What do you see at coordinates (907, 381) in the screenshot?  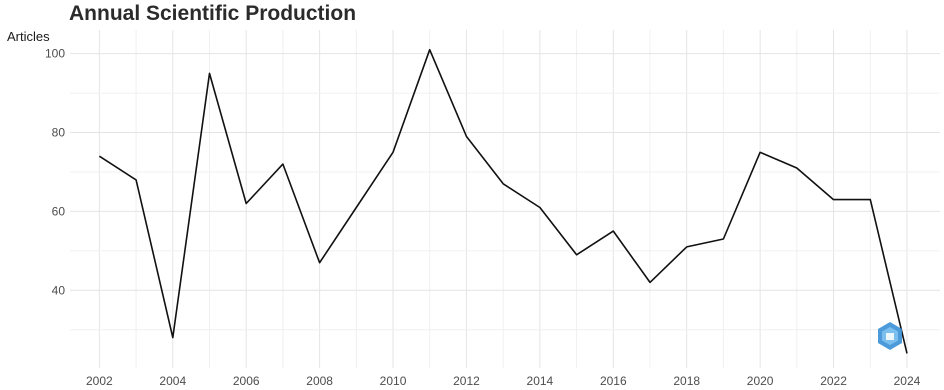 I see `x-tick-label: 2024` at bounding box center [907, 381].